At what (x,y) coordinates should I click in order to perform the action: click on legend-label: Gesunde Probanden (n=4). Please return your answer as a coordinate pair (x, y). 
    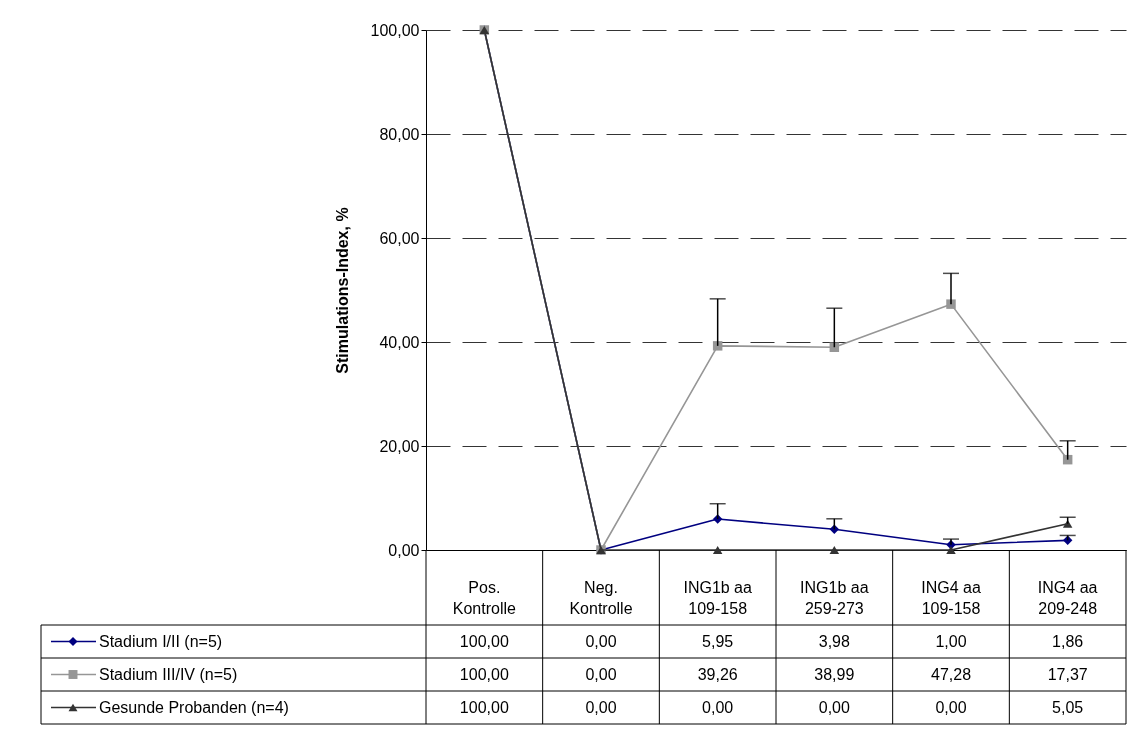
    Looking at the image, I should click on (194, 707).